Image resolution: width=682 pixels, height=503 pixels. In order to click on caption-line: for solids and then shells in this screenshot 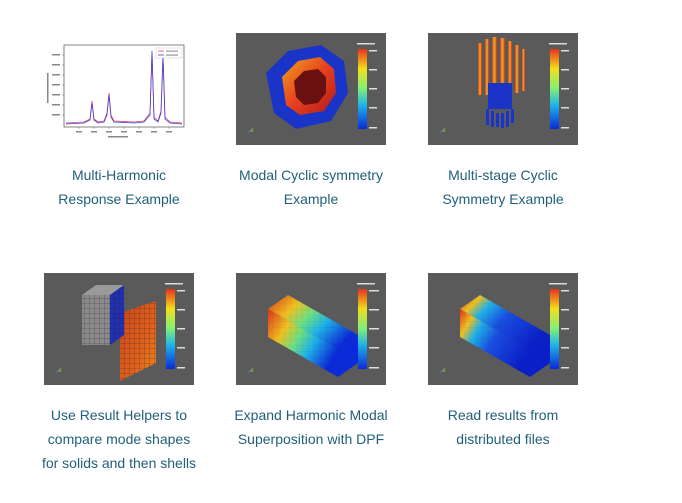, I will do `click(119, 463)`.